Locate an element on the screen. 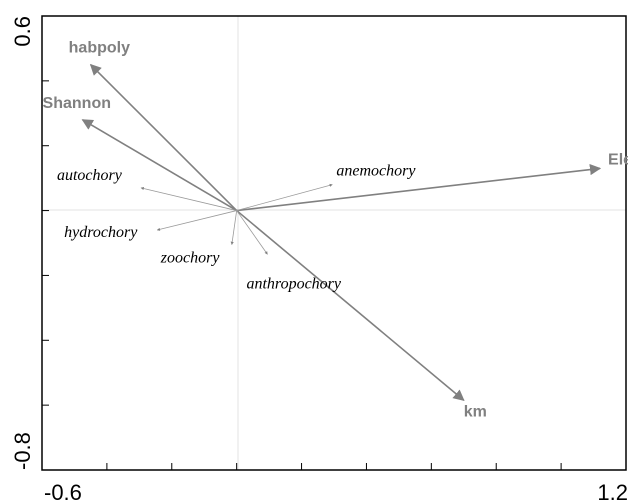  env-vector-km is located at coordinates (350, 305).